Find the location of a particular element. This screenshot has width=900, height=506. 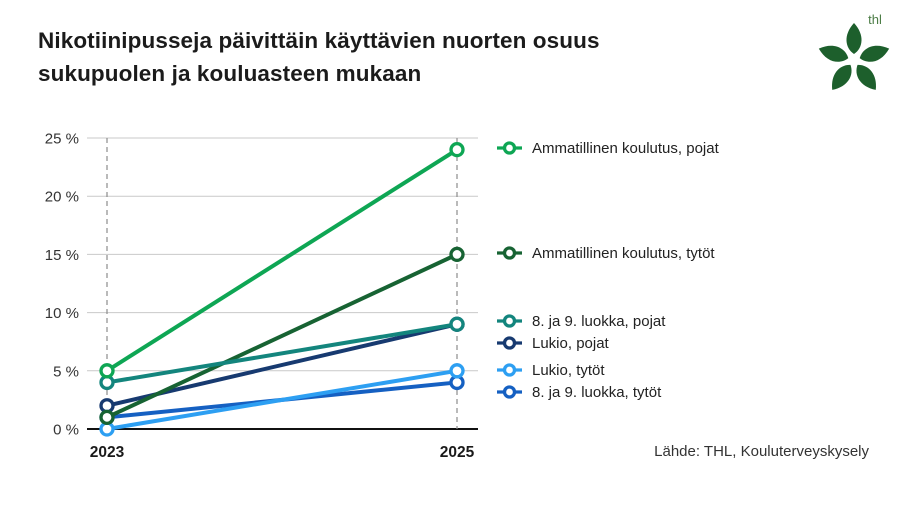

legend-item: Lukio, pojat is located at coordinates (552, 343).